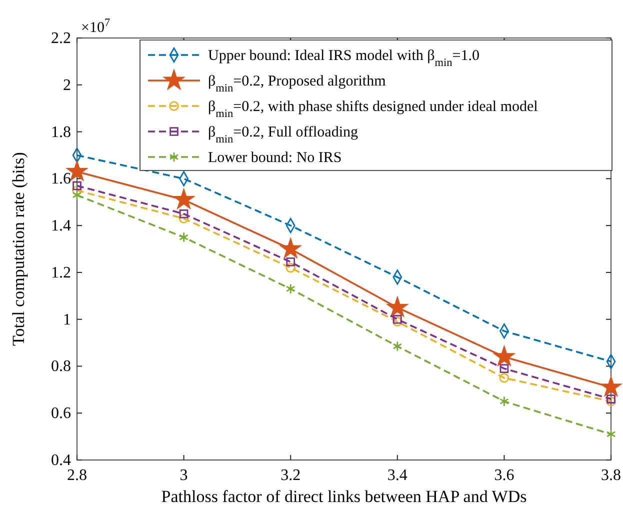 Image resolution: width=623 pixels, height=512 pixels. What do you see at coordinates (61, 273) in the screenshot?
I see `y-tick-label: 1.2` at bounding box center [61, 273].